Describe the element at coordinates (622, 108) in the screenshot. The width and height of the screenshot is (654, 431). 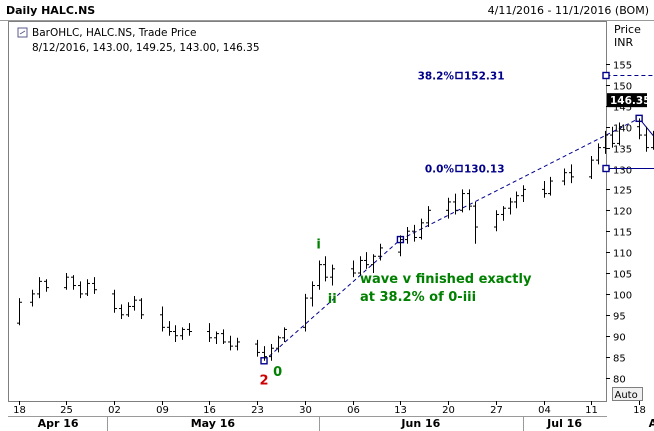
I see `y-tick-label: 145` at that location.